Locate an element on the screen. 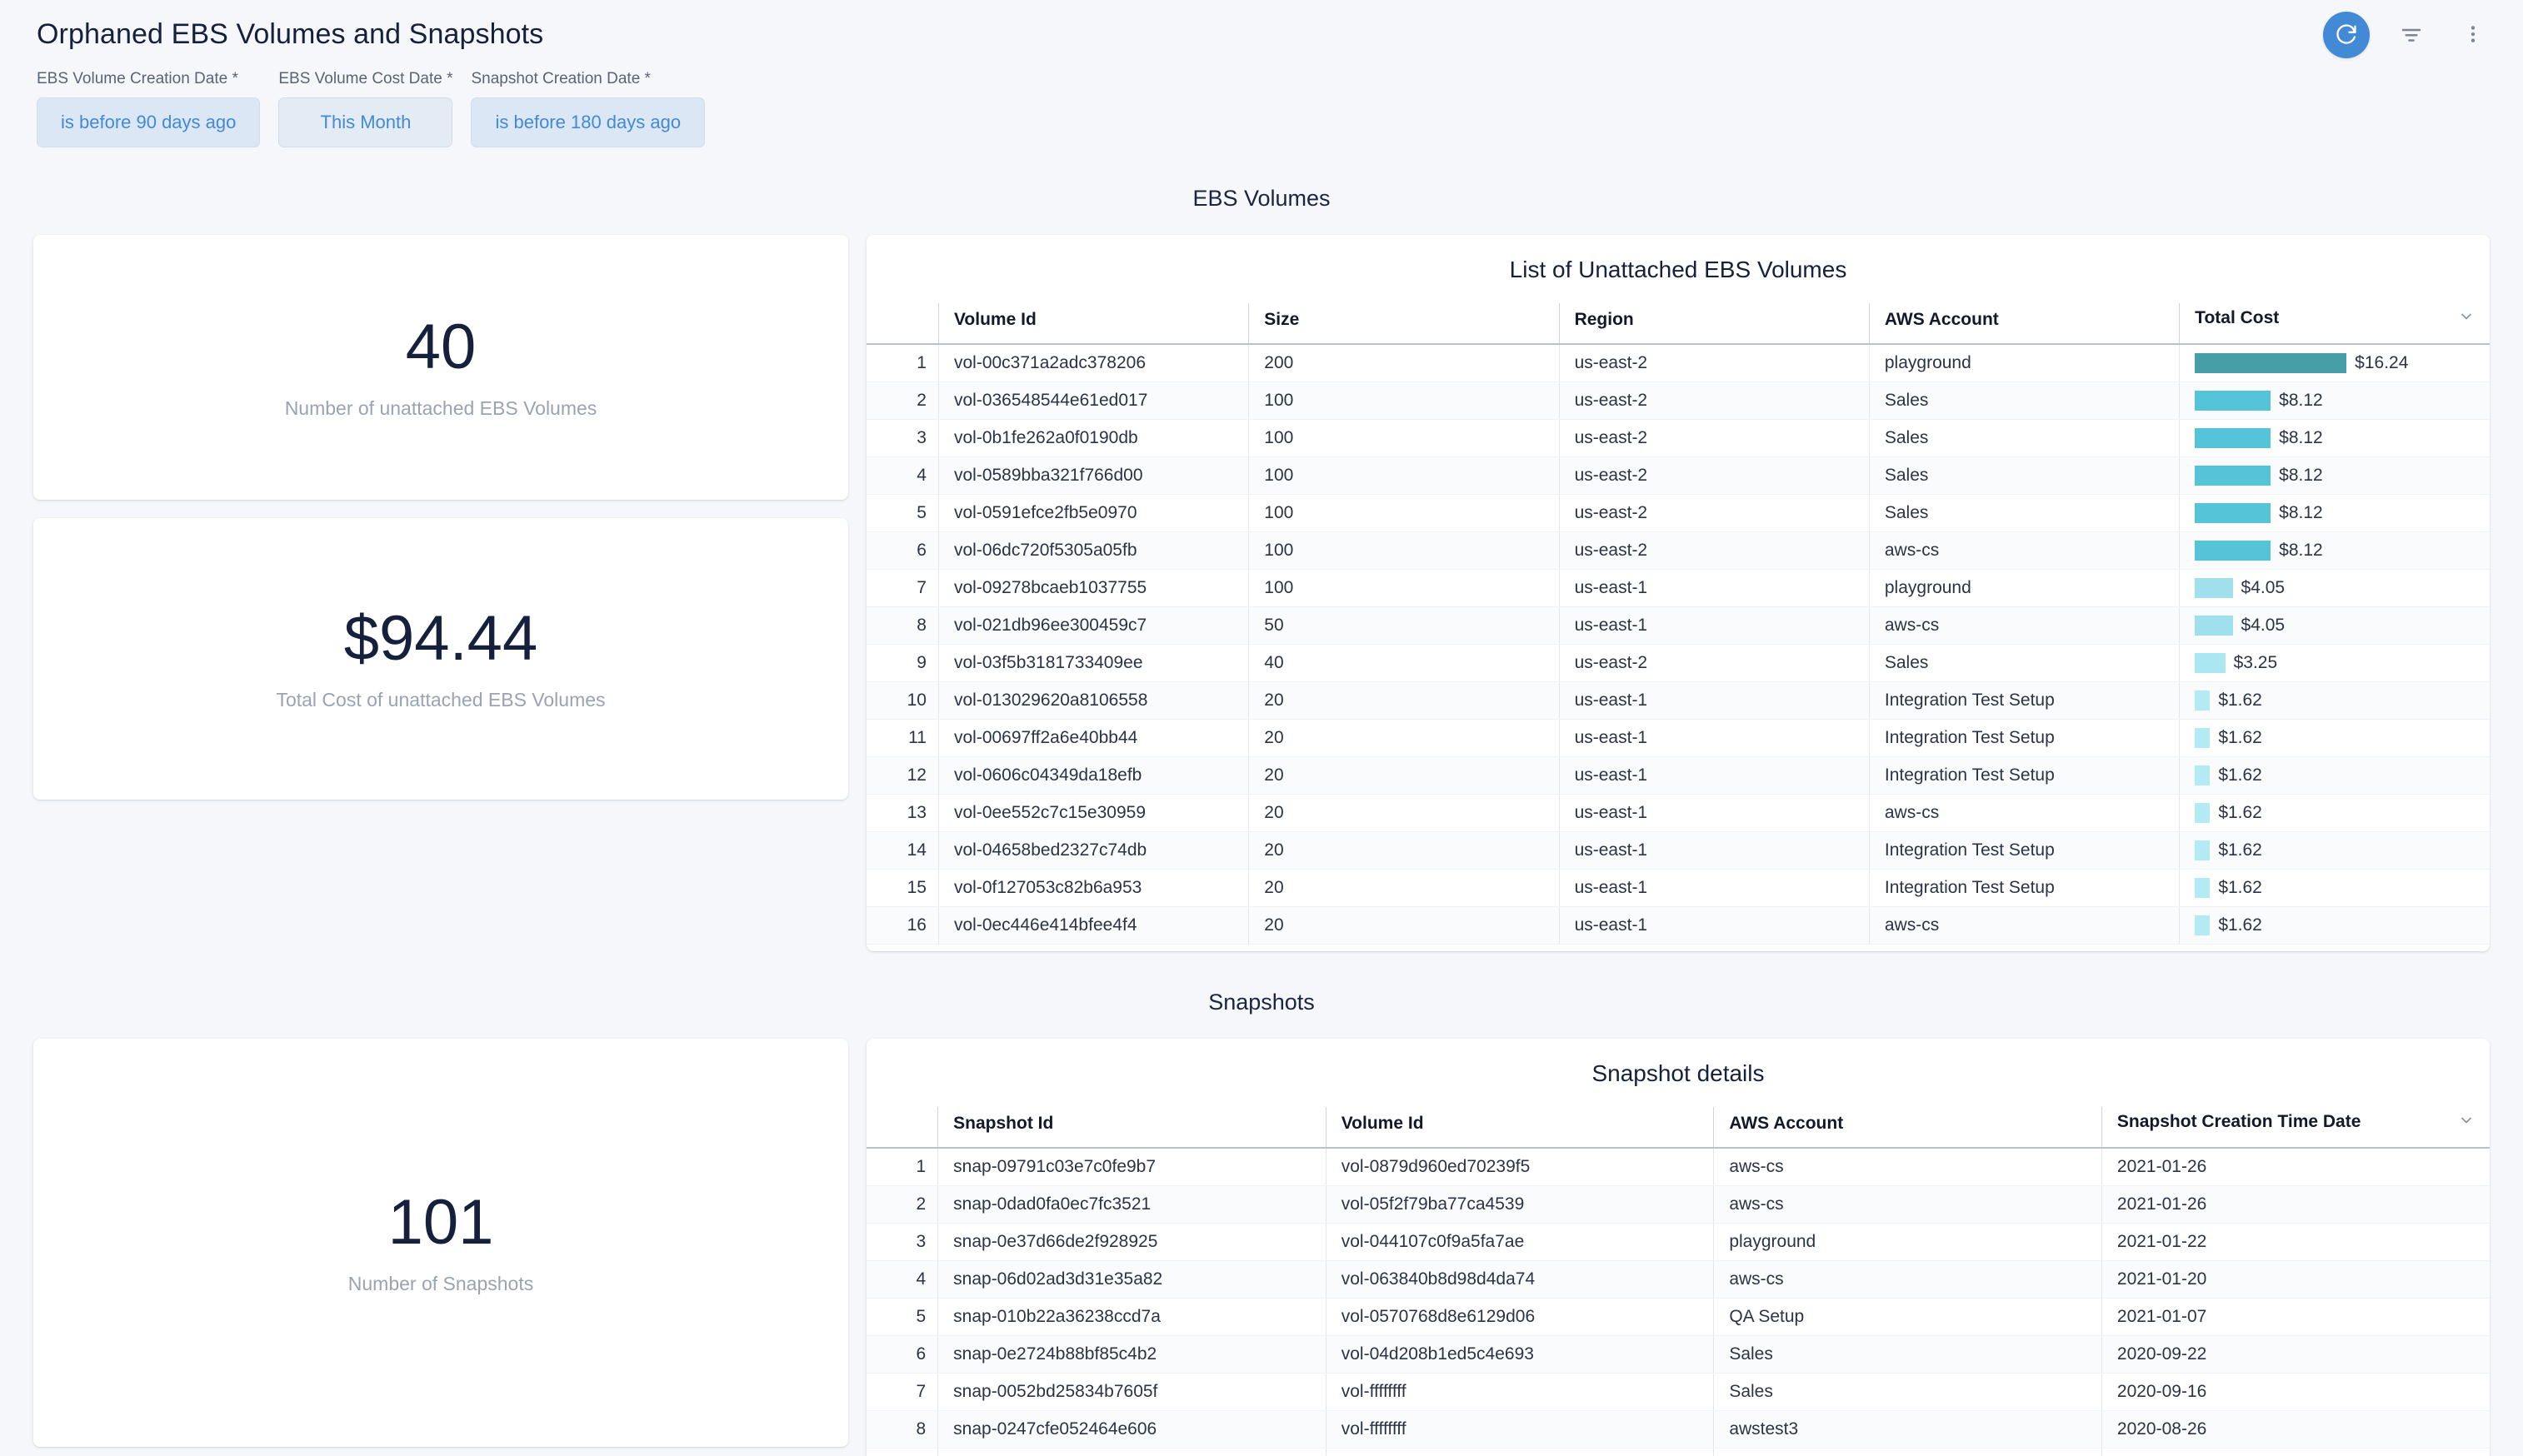  cell-volume-id: vol-06dc720f5305a05fb is located at coordinates (1093, 550).